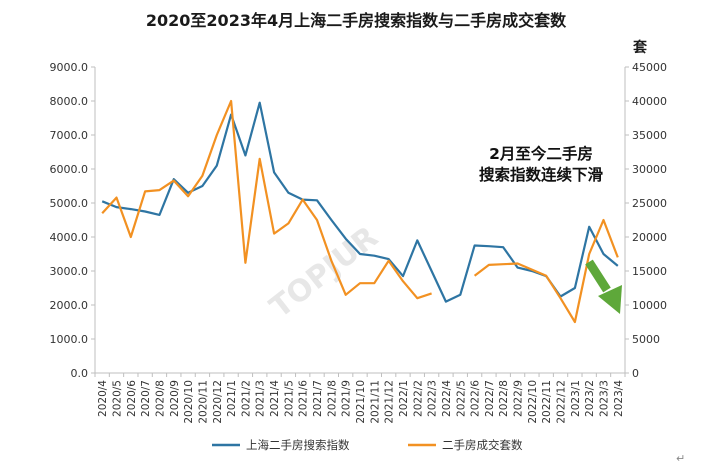 The width and height of the screenshot is (713, 472). What do you see at coordinates (361, 402) in the screenshot?
I see `x-tick-label: 2021/10` at bounding box center [361, 402].